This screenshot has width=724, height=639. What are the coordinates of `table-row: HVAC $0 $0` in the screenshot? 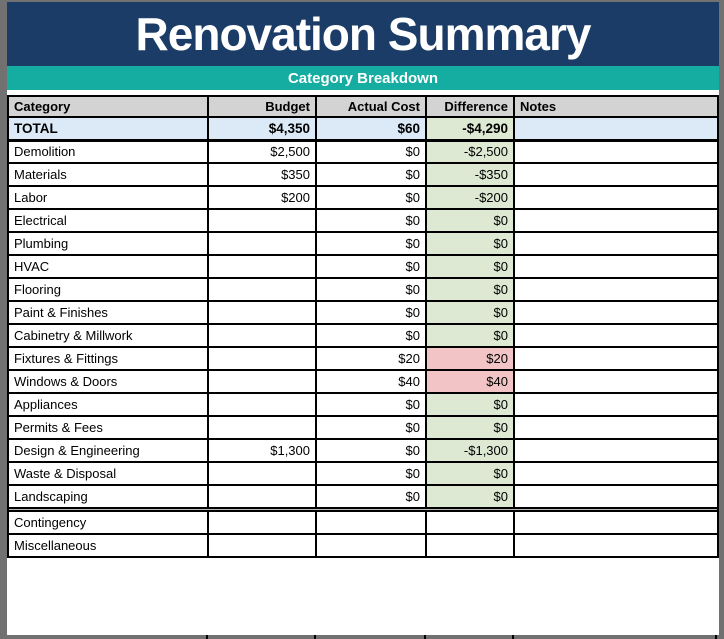 It's located at (363, 266).